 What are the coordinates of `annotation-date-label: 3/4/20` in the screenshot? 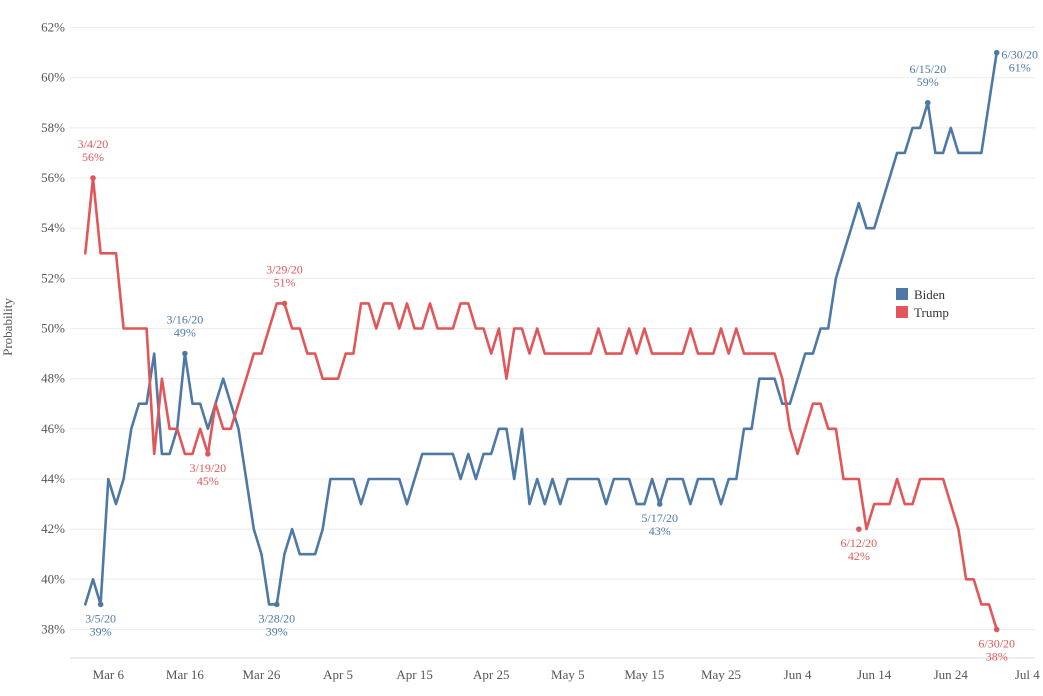 It's located at (93, 144).